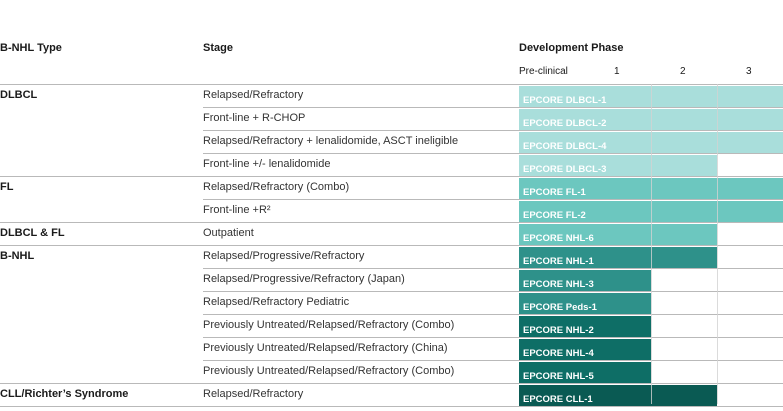 The height and width of the screenshot is (411, 783). I want to click on trial-progress-bar: EPCORE NHL-3, so click(585, 280).